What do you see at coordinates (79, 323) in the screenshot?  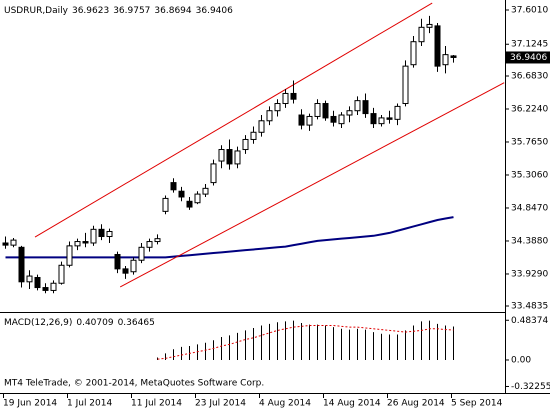 I see `macd-header: MACD(12,26,9) 0.40709 0.36465` at bounding box center [79, 323].